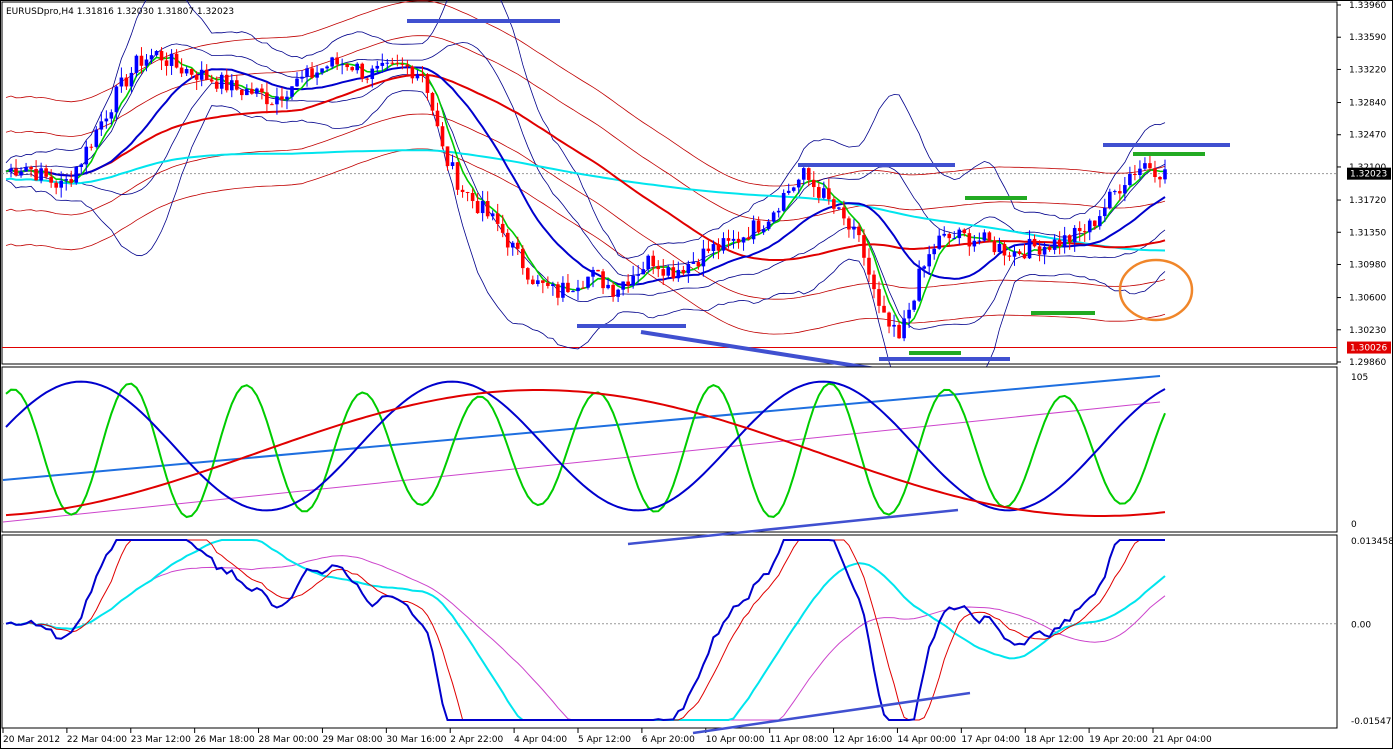 The height and width of the screenshot is (749, 1393). I want to click on time-axis-label: 11 Apr 08:00, so click(799, 740).